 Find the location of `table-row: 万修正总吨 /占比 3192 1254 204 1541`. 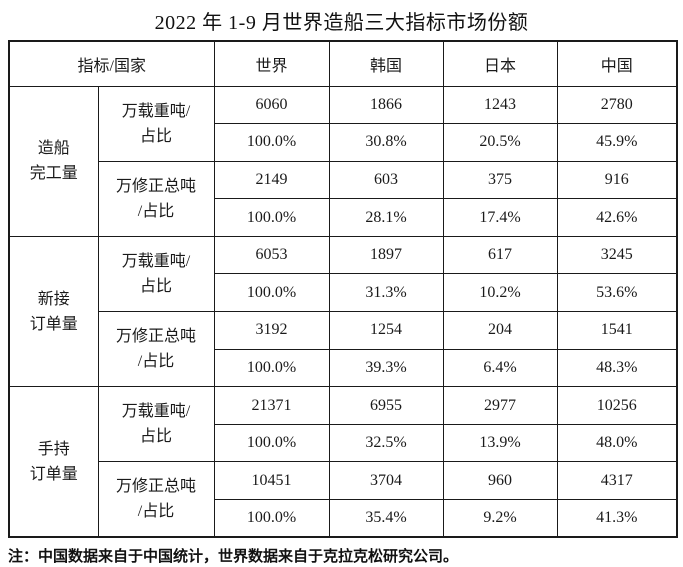

table-row: 万修正总吨 /占比 3192 1254 204 1541 is located at coordinates (343, 349).